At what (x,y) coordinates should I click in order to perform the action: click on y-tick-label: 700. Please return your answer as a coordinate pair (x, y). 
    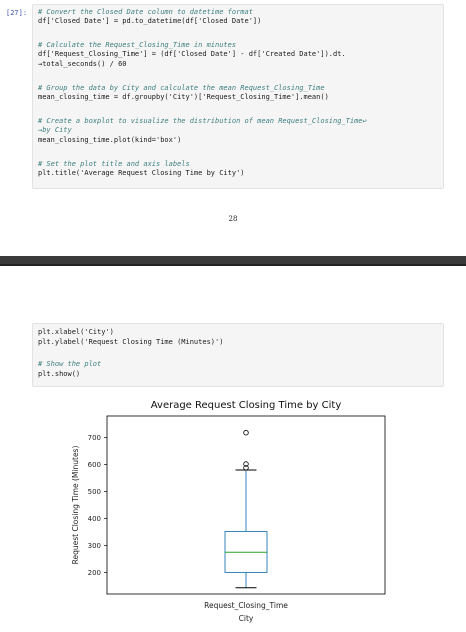
    Looking at the image, I should click on (94, 438).